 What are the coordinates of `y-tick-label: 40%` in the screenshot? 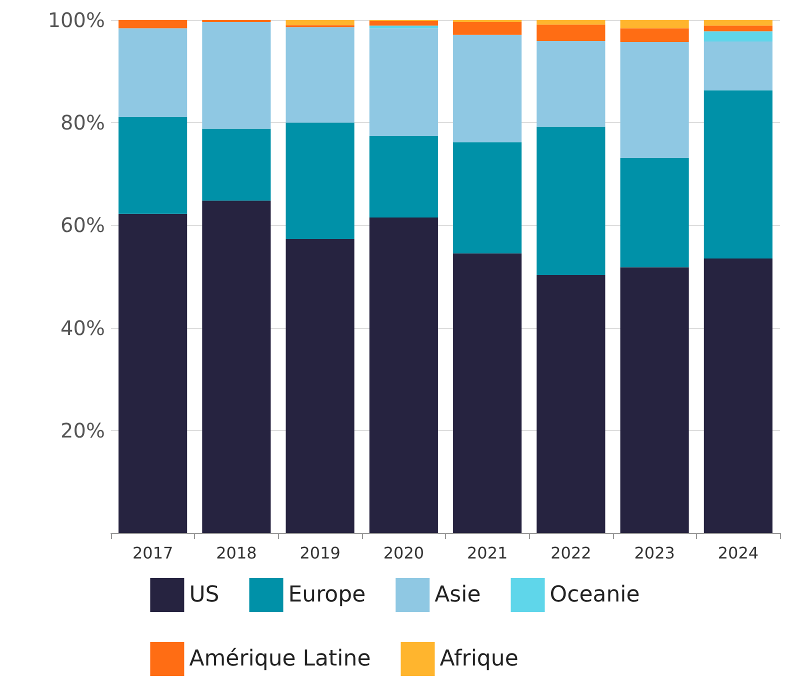 It's located at (82, 328).